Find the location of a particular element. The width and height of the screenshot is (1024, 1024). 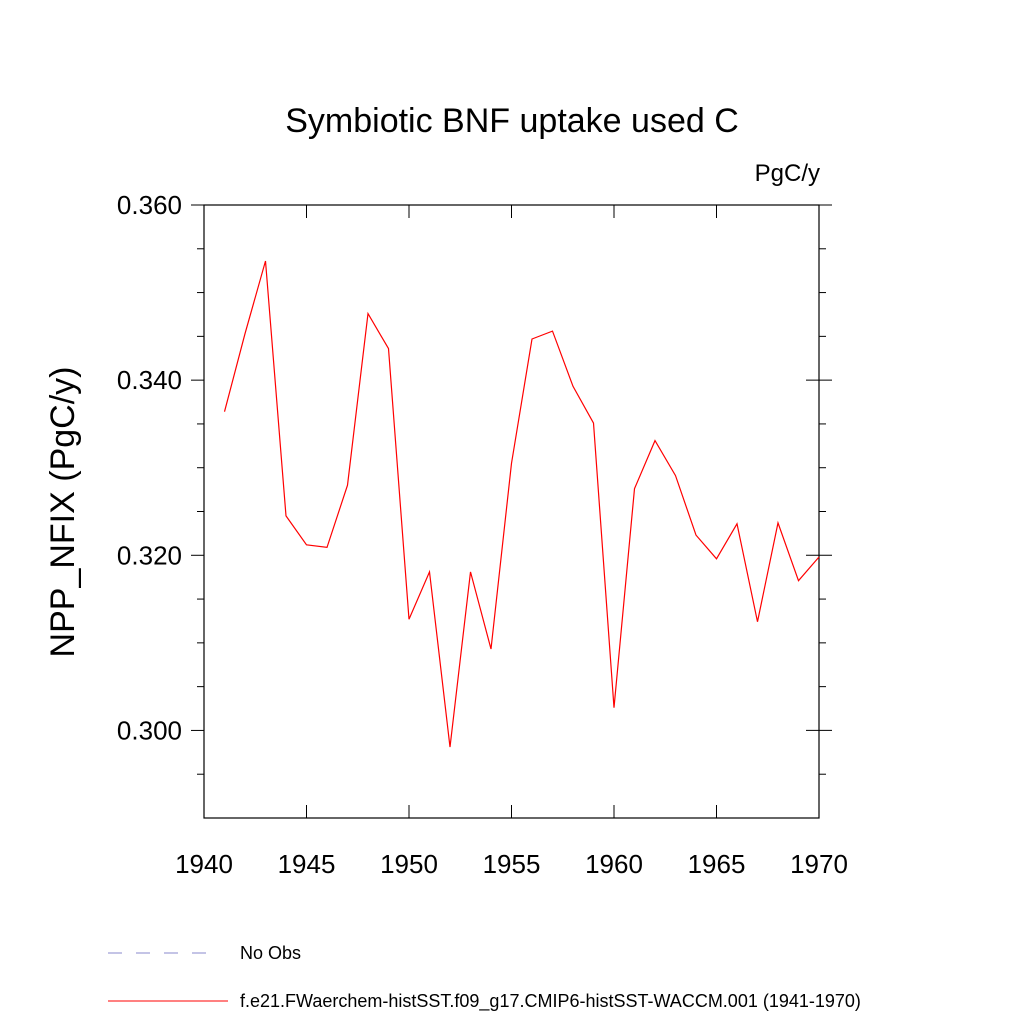

units-label: PgC/y is located at coordinates (787, 173).